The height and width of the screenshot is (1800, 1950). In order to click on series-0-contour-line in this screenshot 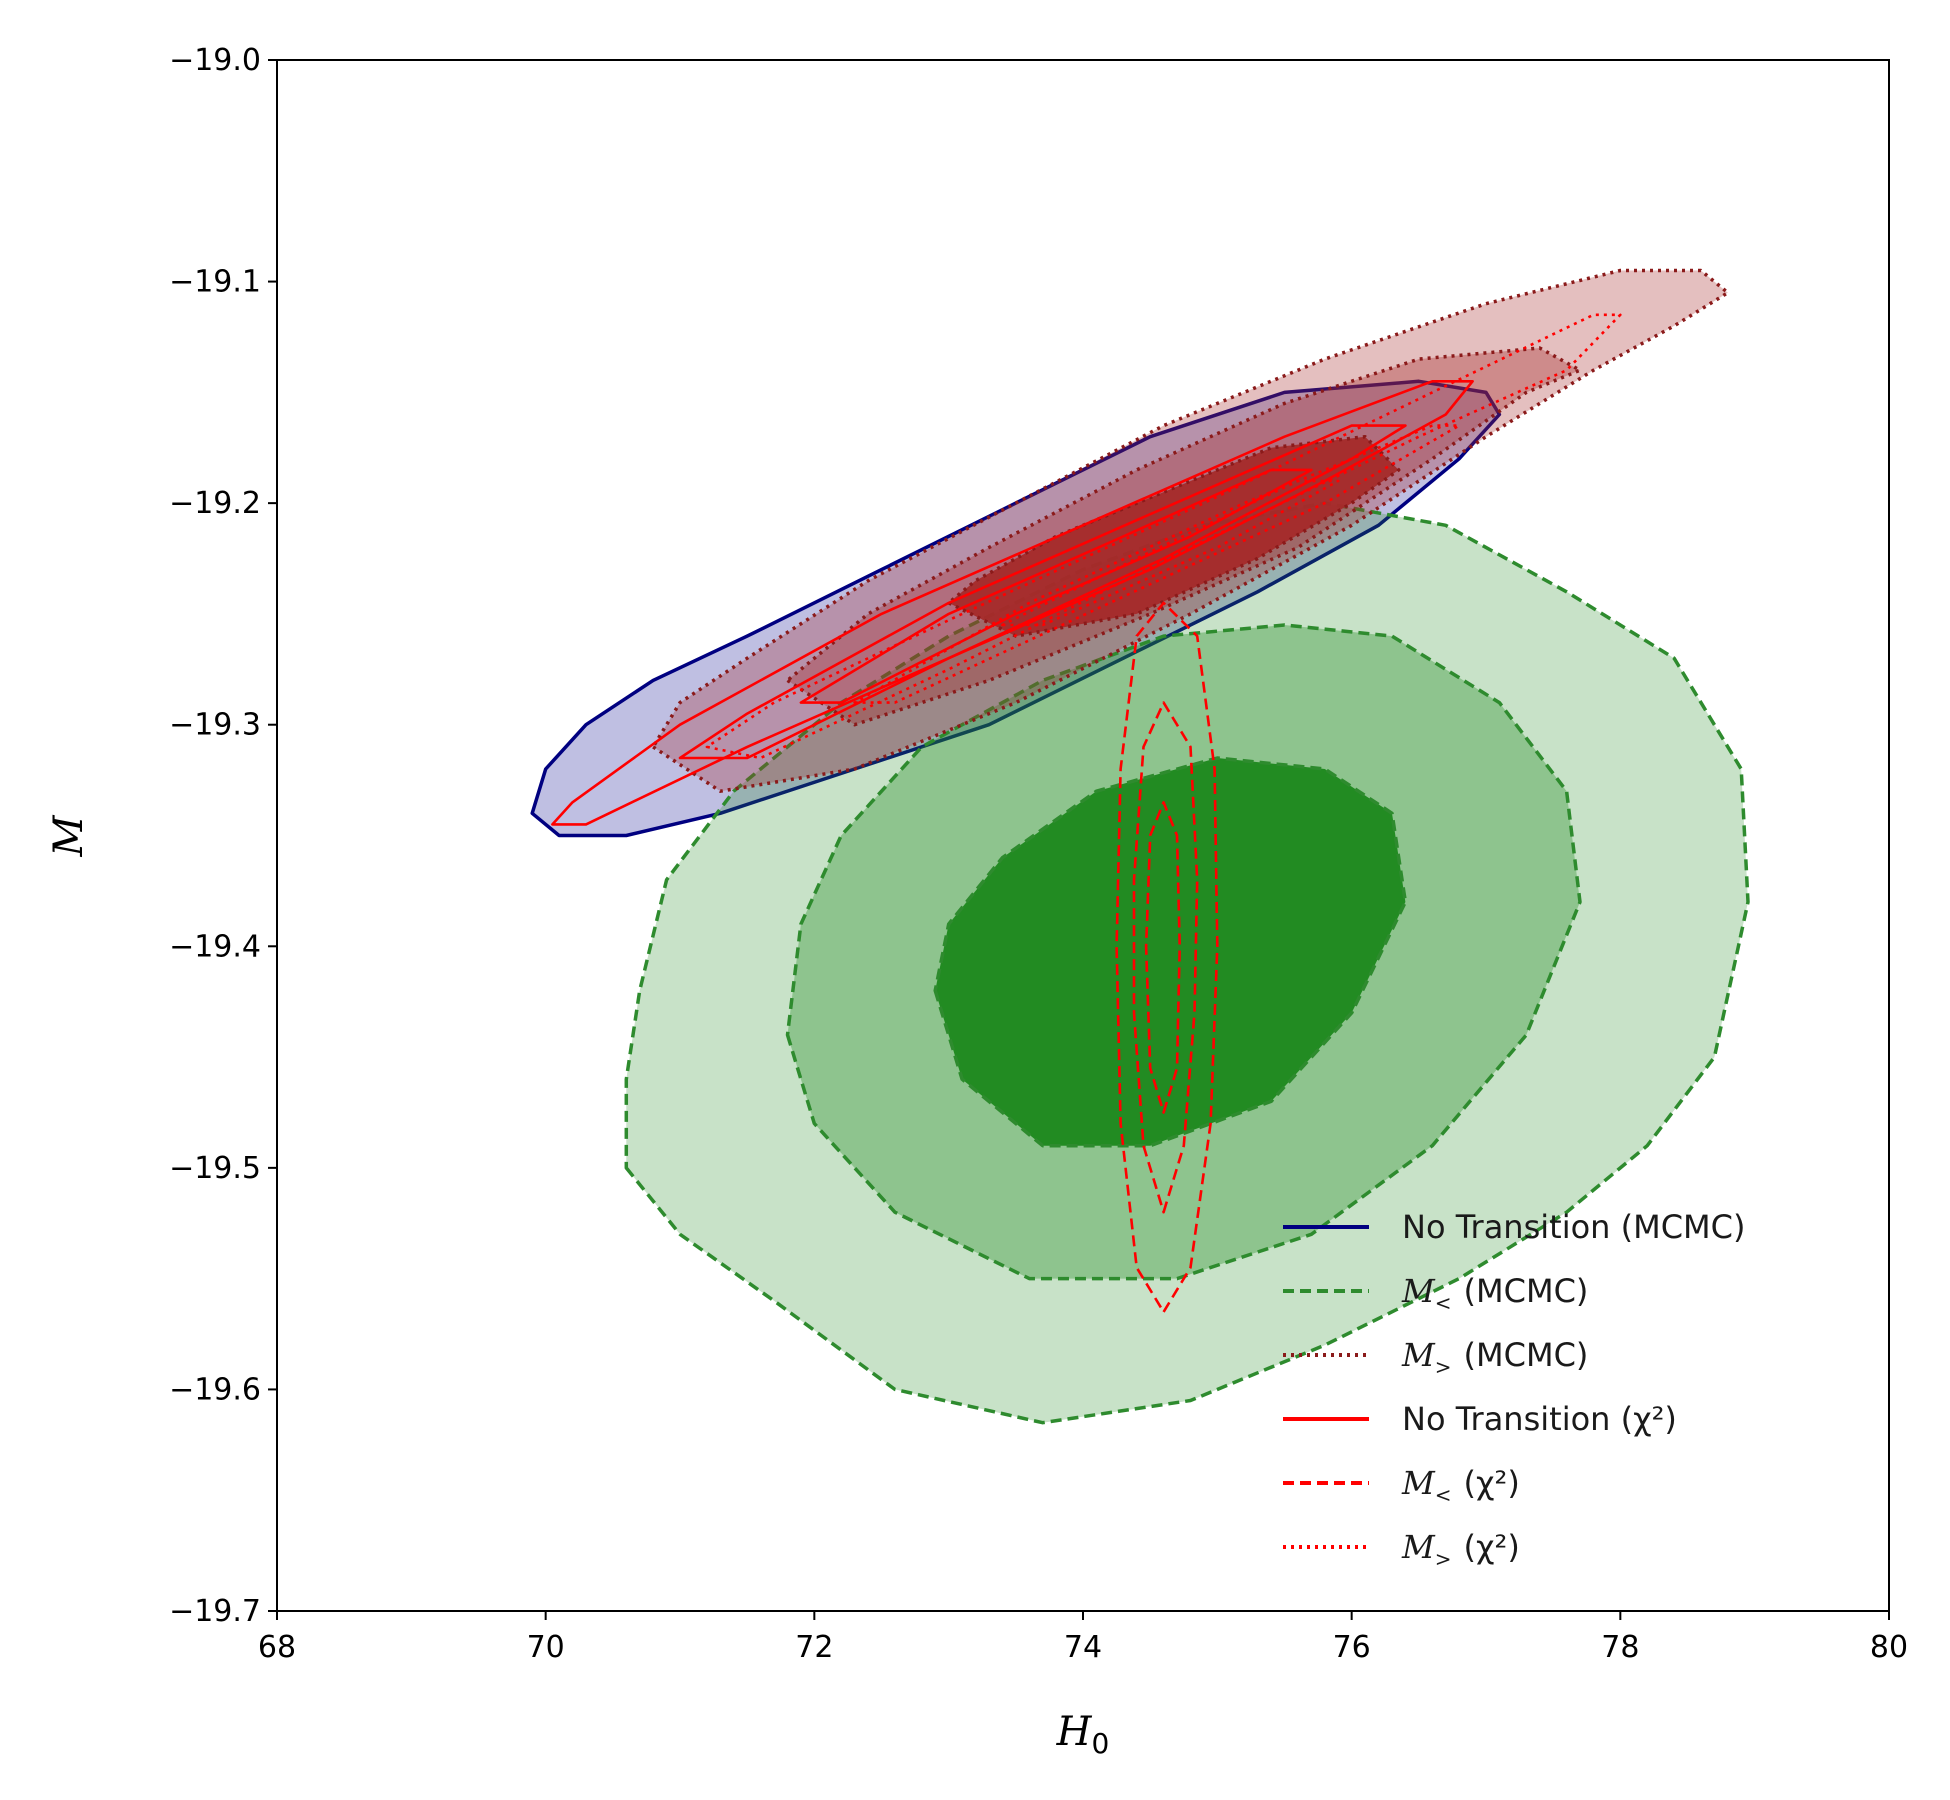, I will do `click(1016, 608)`.